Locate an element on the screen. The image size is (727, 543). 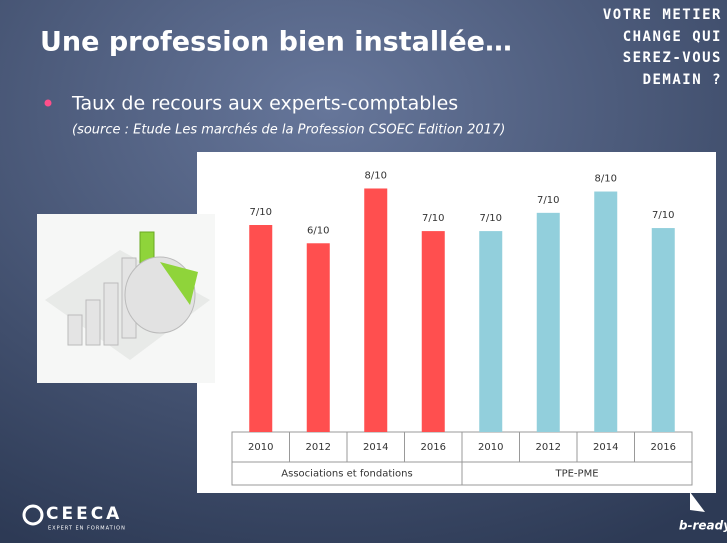
value-label: 6/10 is located at coordinates (318, 230).